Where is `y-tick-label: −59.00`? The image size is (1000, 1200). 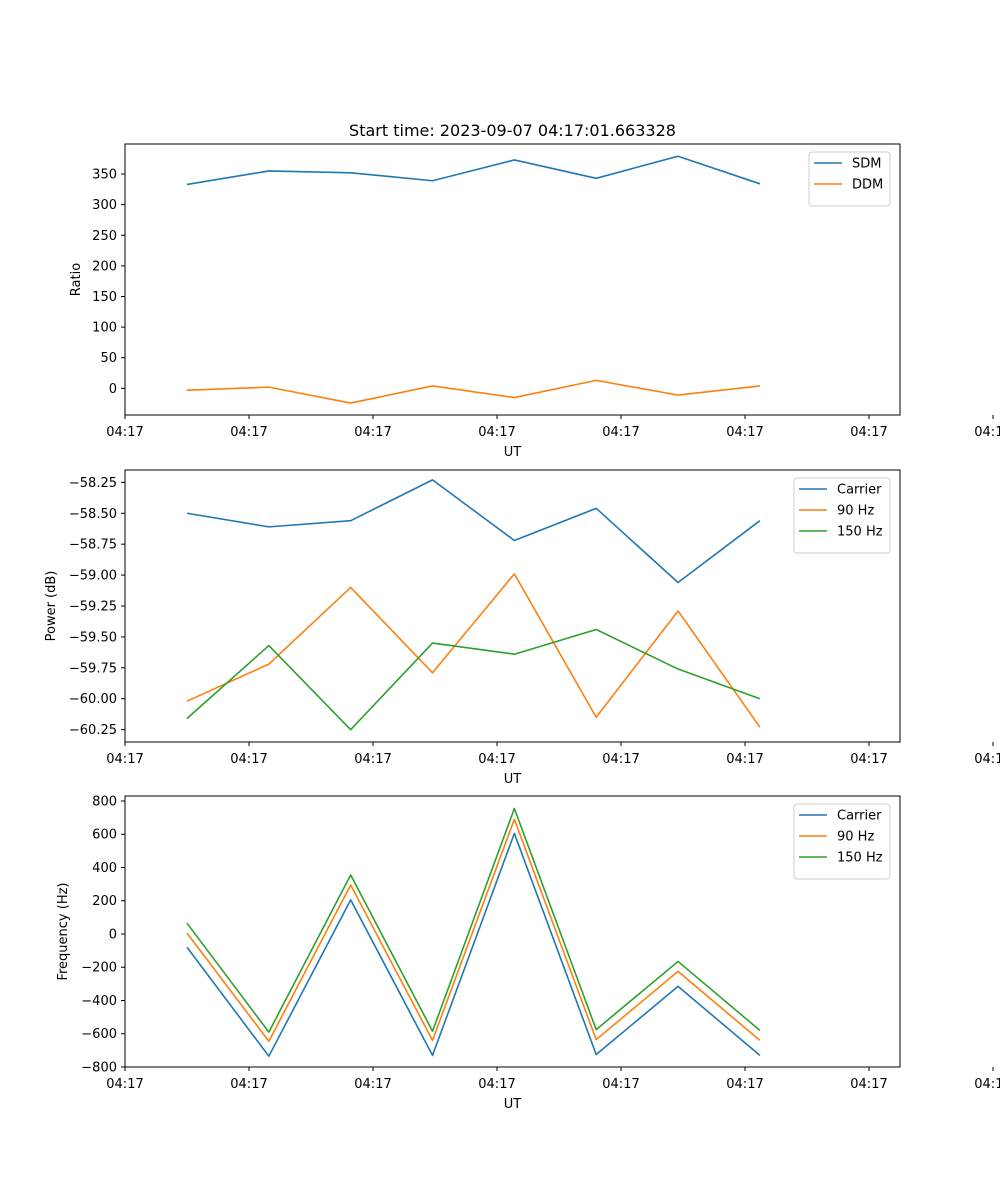
y-tick-label: −59.00 is located at coordinates (93, 576).